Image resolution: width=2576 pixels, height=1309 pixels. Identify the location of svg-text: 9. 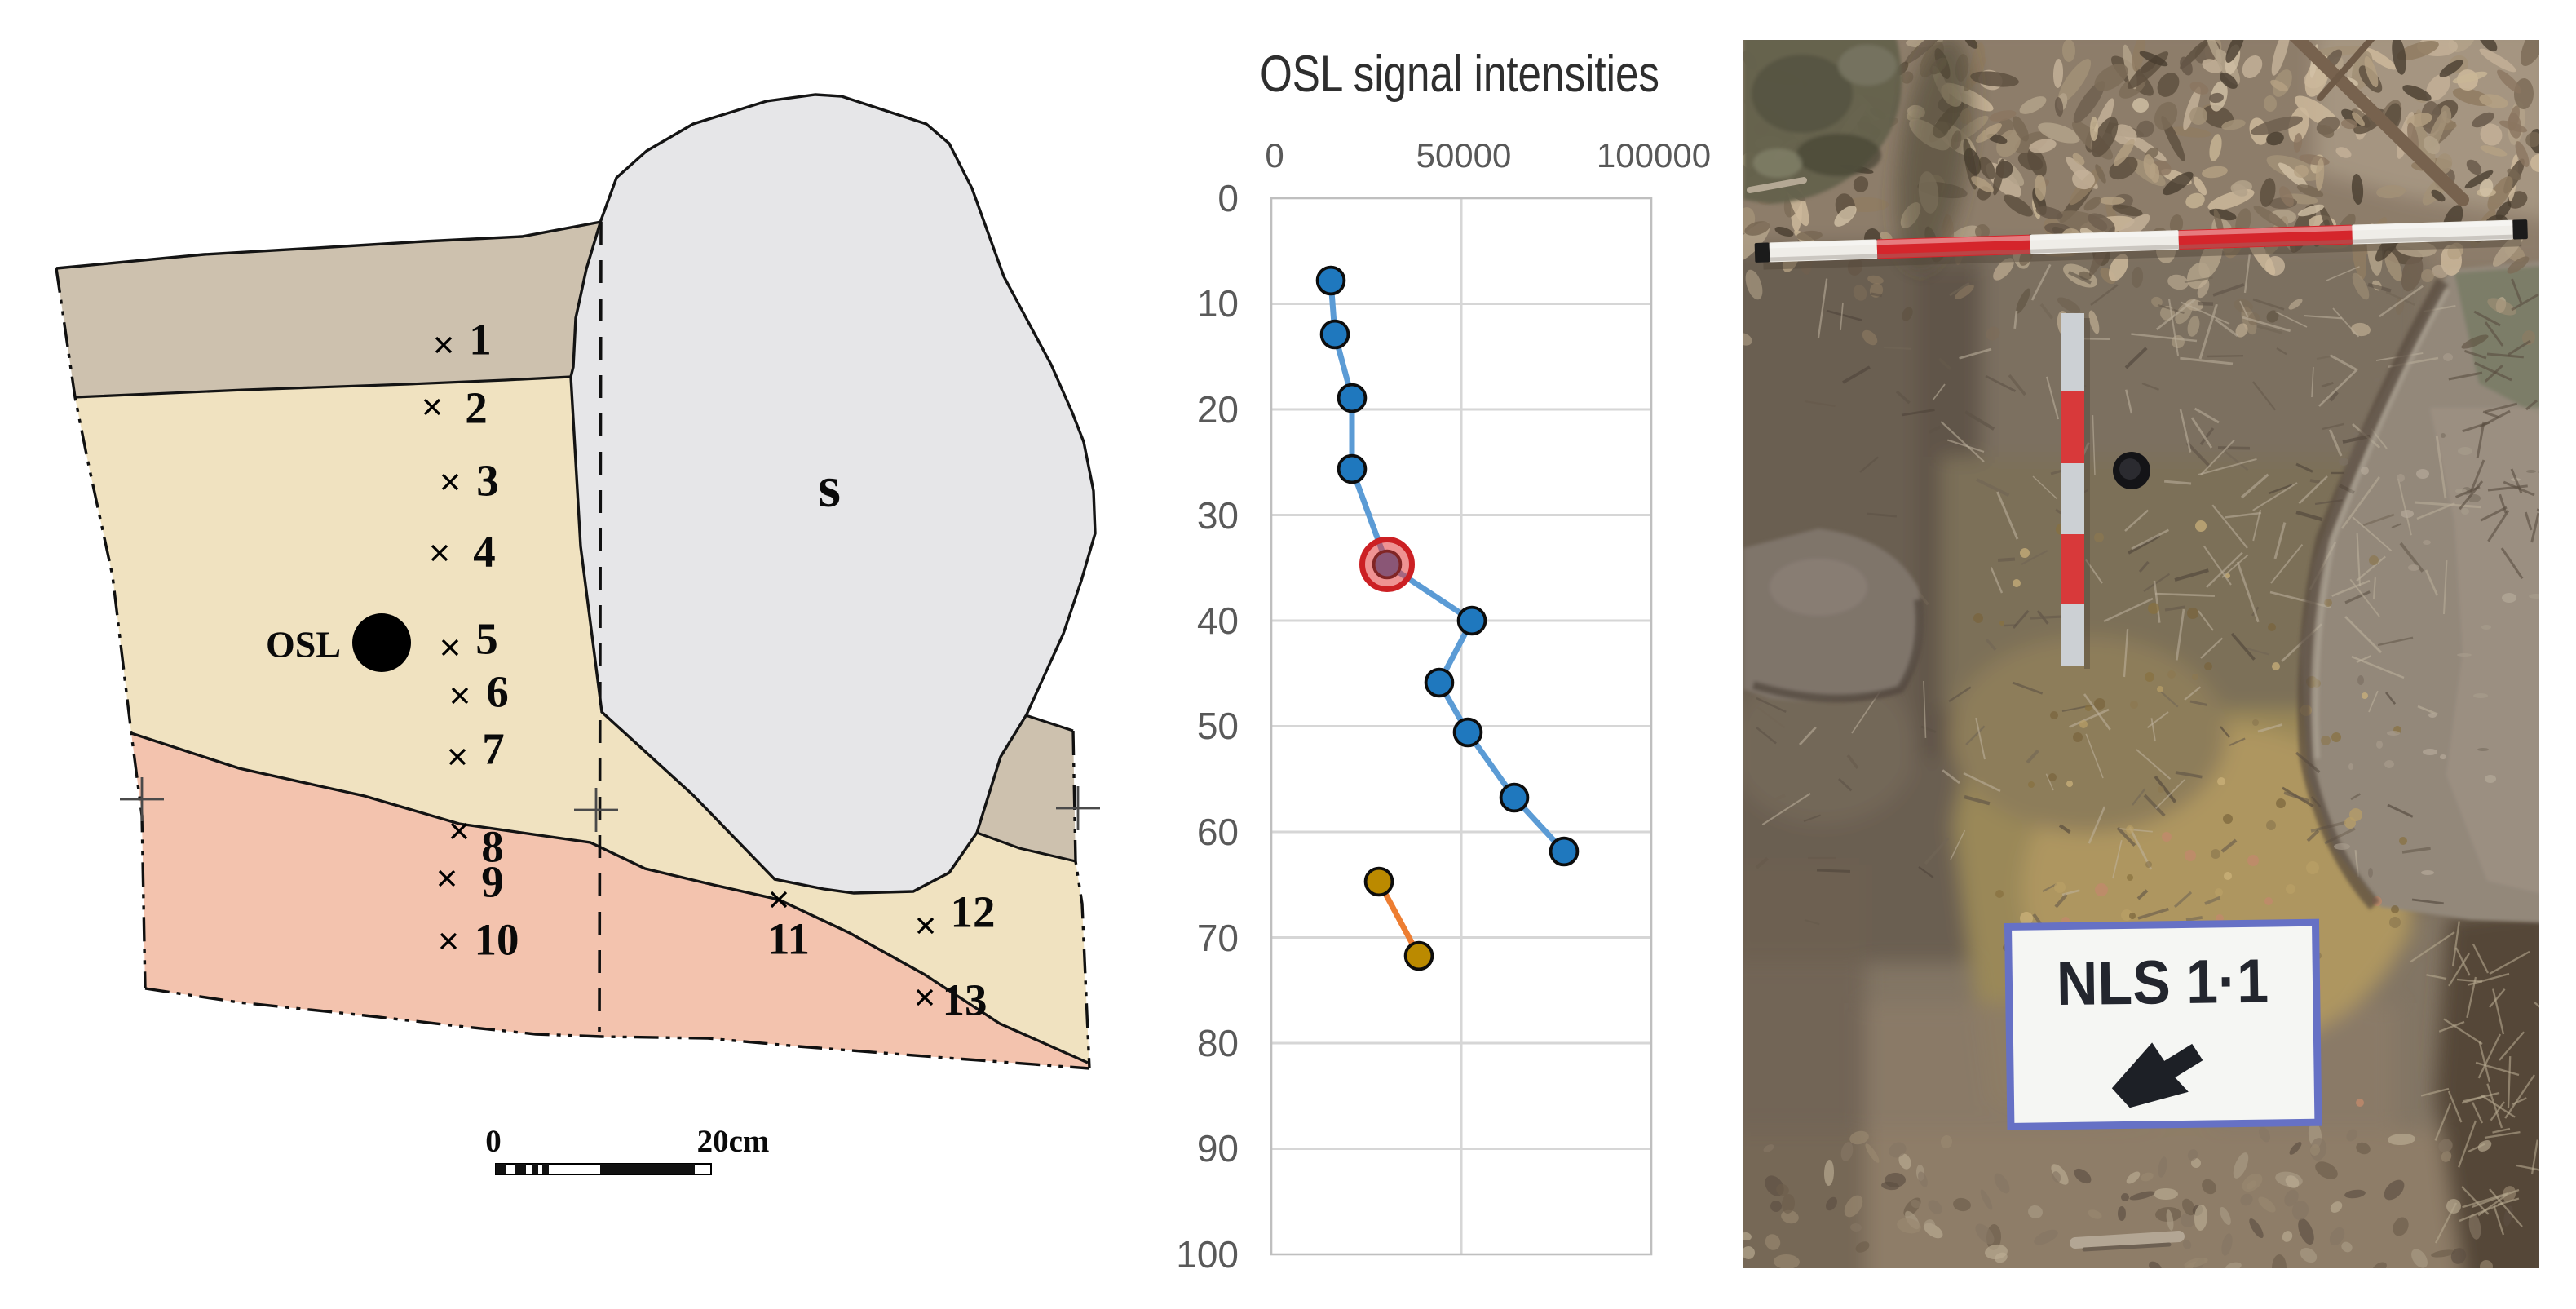
(492, 882).